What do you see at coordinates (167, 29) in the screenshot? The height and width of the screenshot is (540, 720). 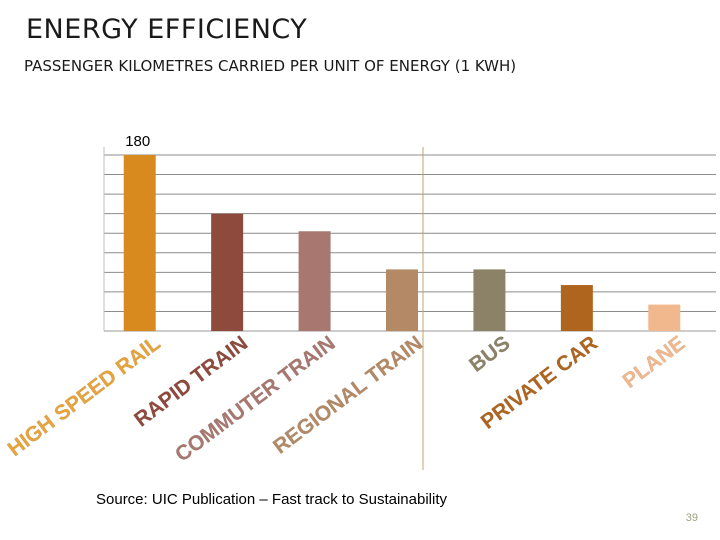 I see `slide-title: ENERGY EFFICIENCY` at bounding box center [167, 29].